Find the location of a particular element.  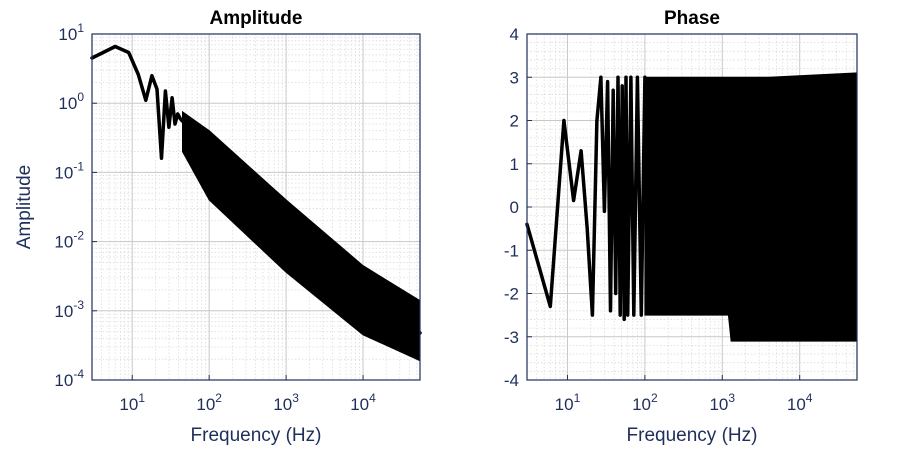

dense-oscillation-band is located at coordinates (751, 207).